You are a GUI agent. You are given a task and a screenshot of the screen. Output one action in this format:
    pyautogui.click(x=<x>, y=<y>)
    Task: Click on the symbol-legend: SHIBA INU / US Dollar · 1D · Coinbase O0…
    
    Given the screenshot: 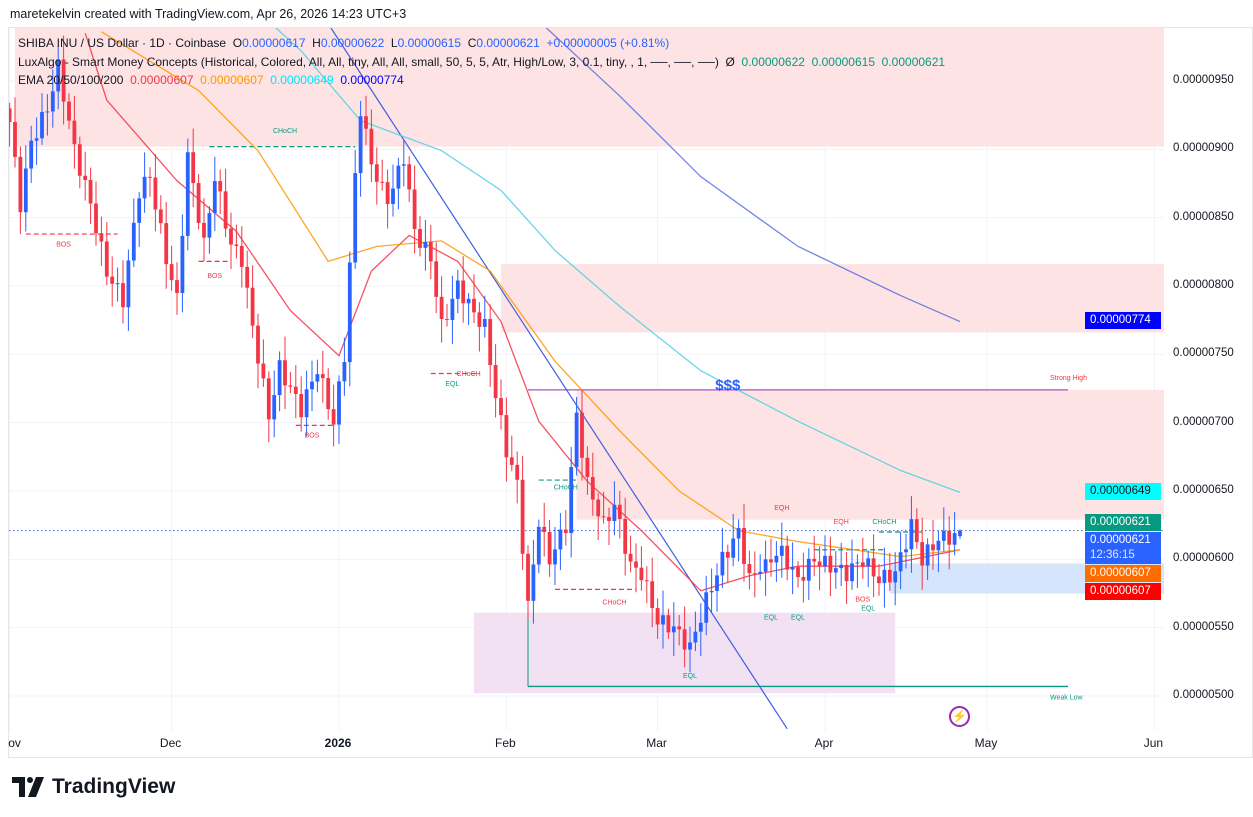 What is the action you would take?
    pyautogui.click(x=481, y=43)
    